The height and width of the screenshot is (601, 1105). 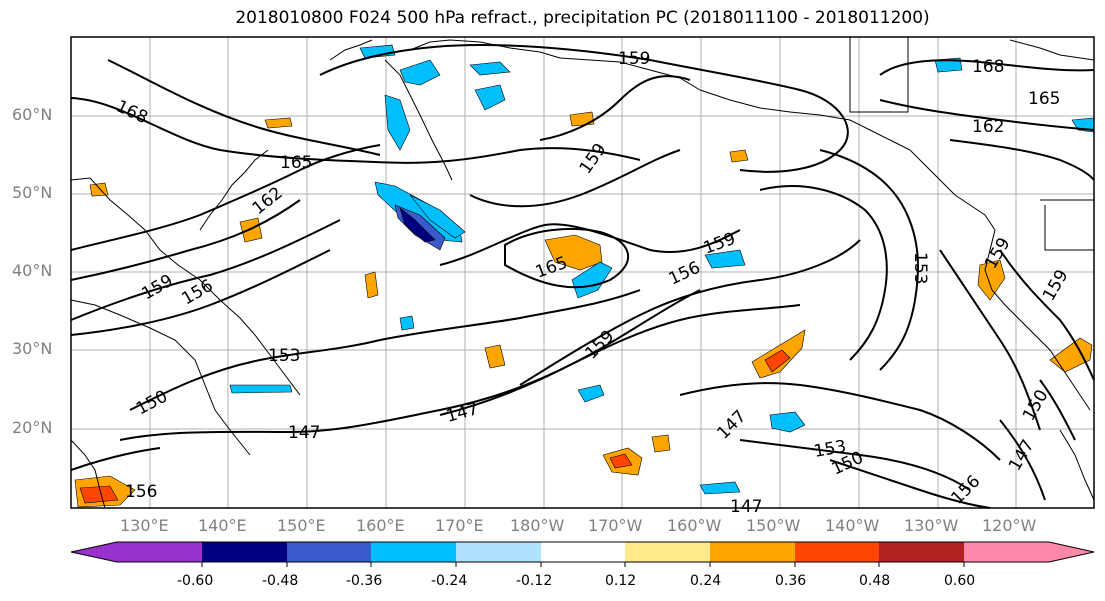 I want to click on lat-label: 40°N, so click(x=32, y=270).